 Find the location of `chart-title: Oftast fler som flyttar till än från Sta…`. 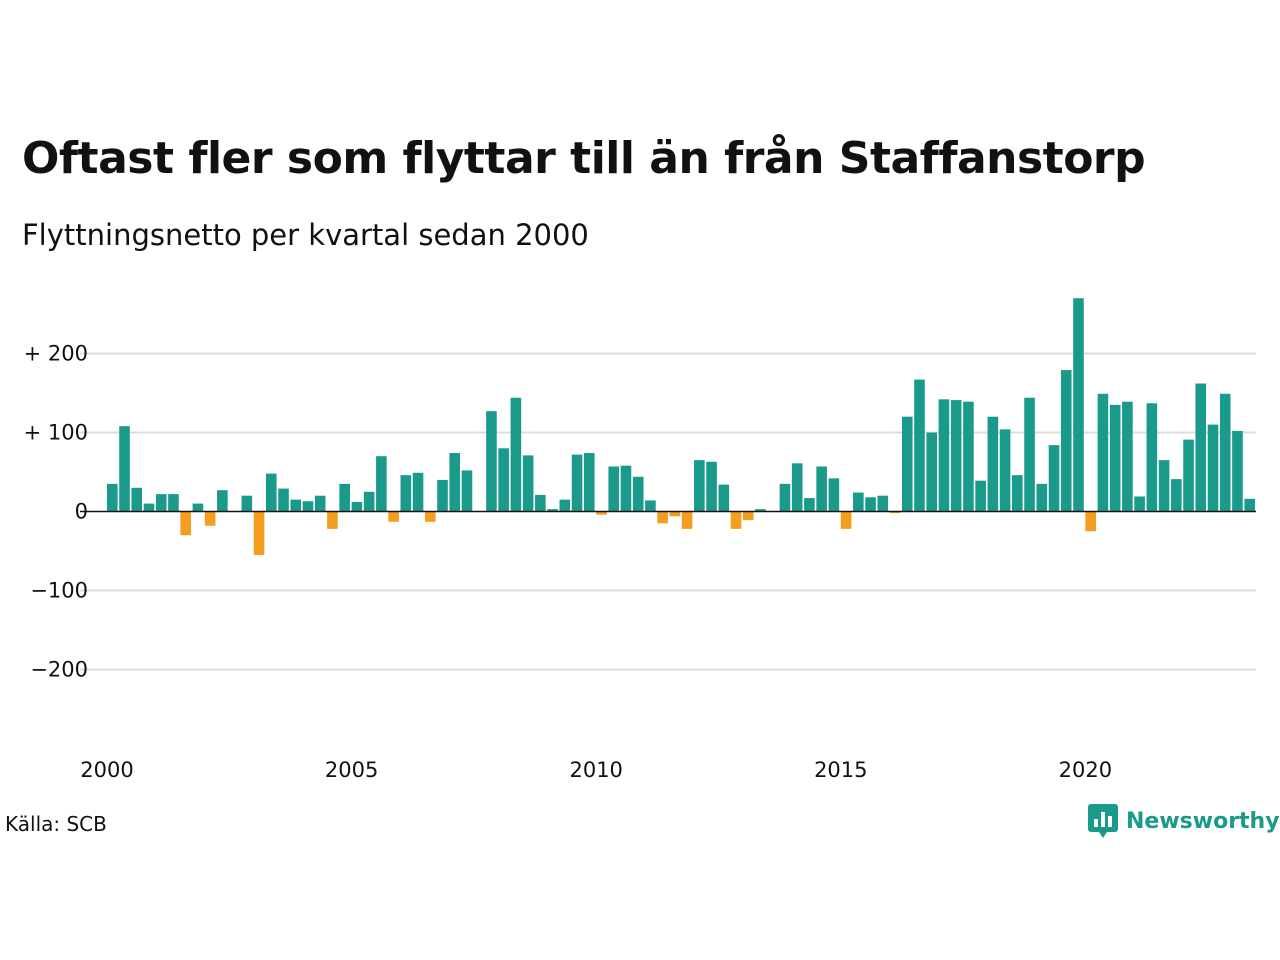

chart-title: Oftast fler som flyttar till än från Sta… is located at coordinates (584, 158).